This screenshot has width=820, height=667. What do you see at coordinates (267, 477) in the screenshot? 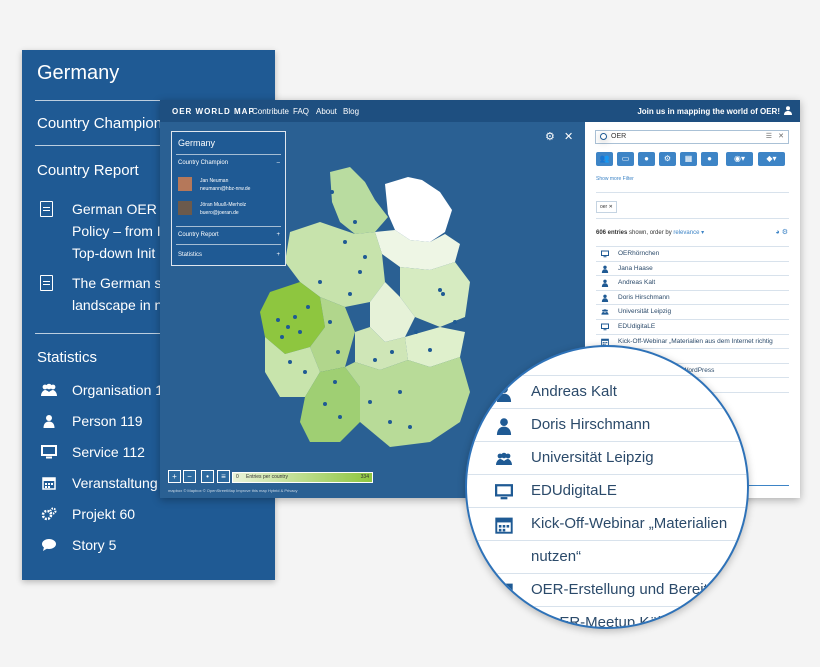
I see `legend-label: Entries per country` at bounding box center [267, 477].